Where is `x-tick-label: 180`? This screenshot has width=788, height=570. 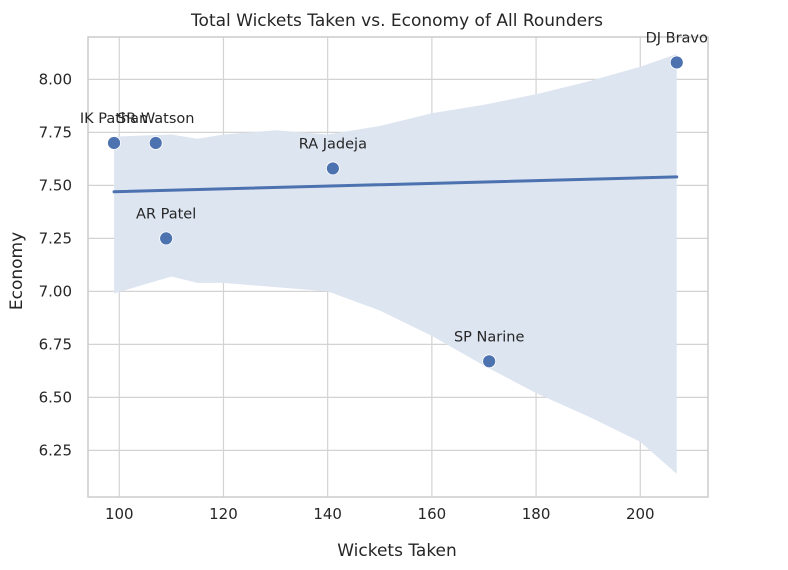 x-tick-label: 180 is located at coordinates (536, 514).